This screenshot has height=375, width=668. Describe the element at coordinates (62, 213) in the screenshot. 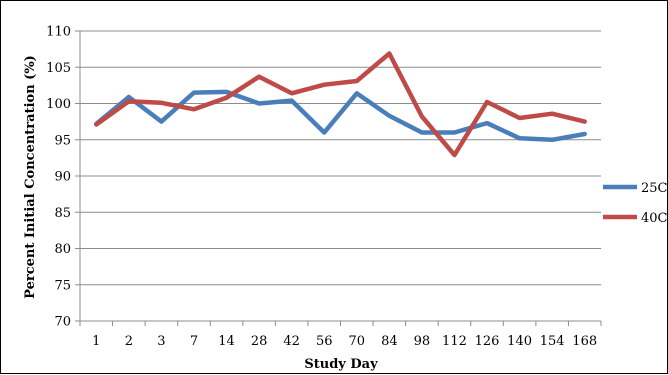

I see `y-tick-label: 85` at that location.